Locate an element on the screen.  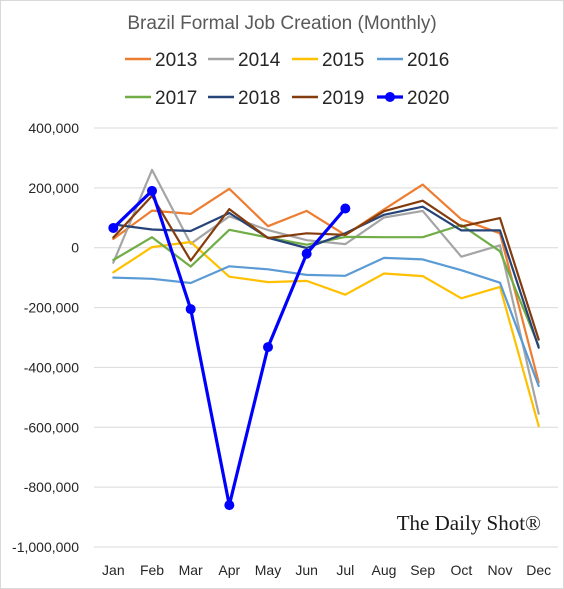
x-tick-label: Dec is located at coordinates (538, 570).